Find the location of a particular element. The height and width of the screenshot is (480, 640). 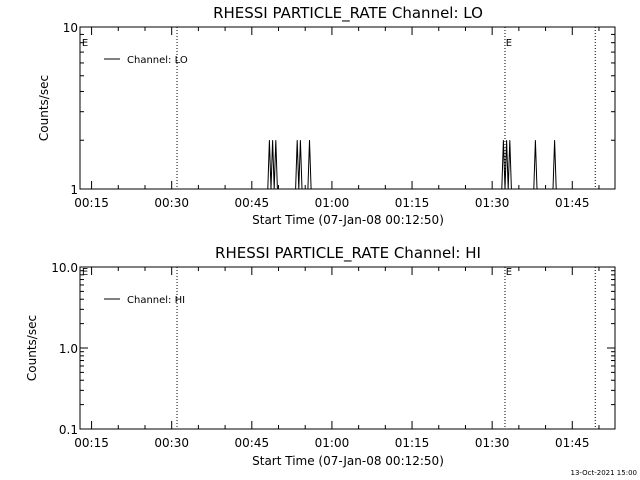

hi-x-axis-label: Start Time (07-Jan-08 00:12:50) is located at coordinates (348, 461).